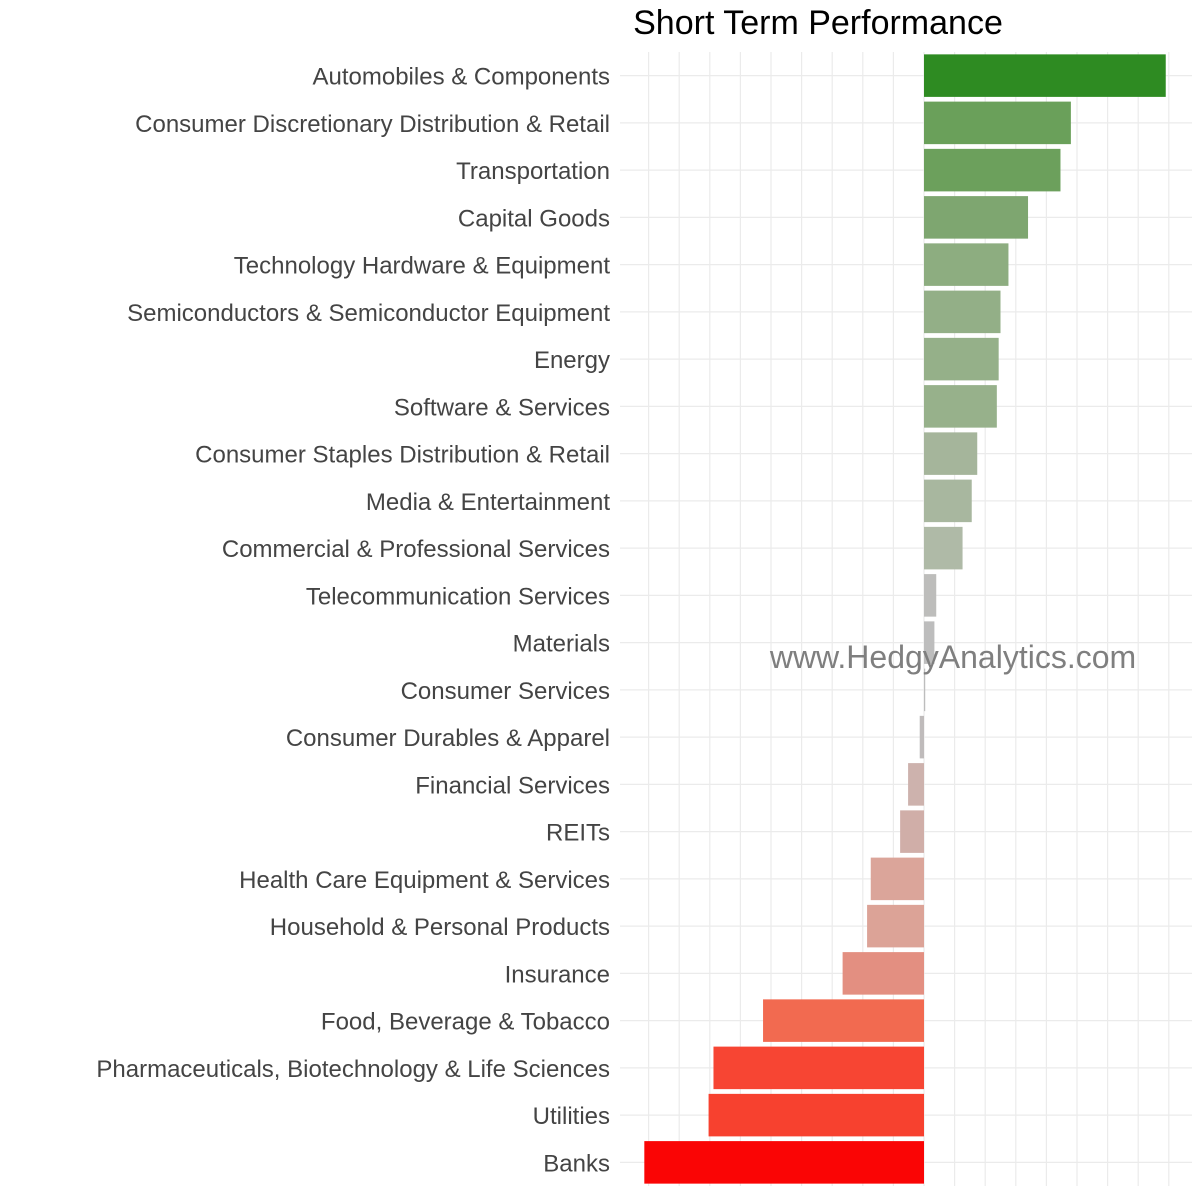 The image size is (1200, 1200). I want to click on category-label: Banks, so click(576, 1163).